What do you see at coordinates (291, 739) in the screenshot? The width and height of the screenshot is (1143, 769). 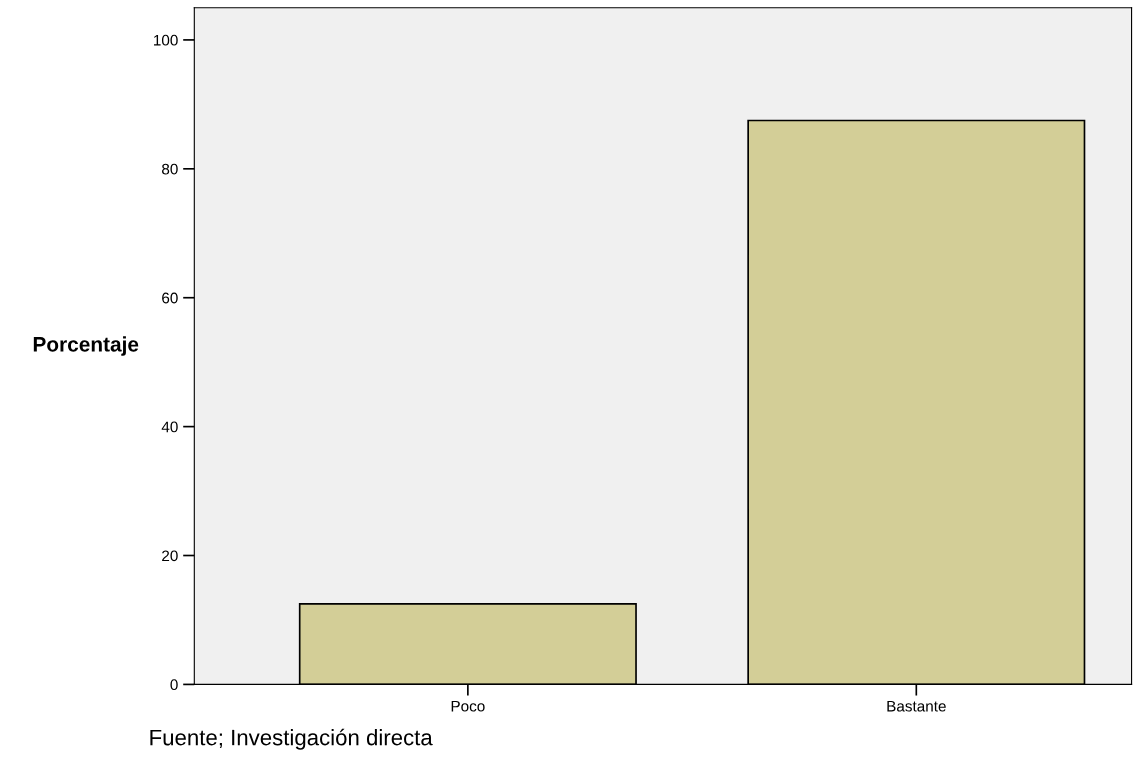 I see `source-note: Fuente; Investigación directa` at bounding box center [291, 739].